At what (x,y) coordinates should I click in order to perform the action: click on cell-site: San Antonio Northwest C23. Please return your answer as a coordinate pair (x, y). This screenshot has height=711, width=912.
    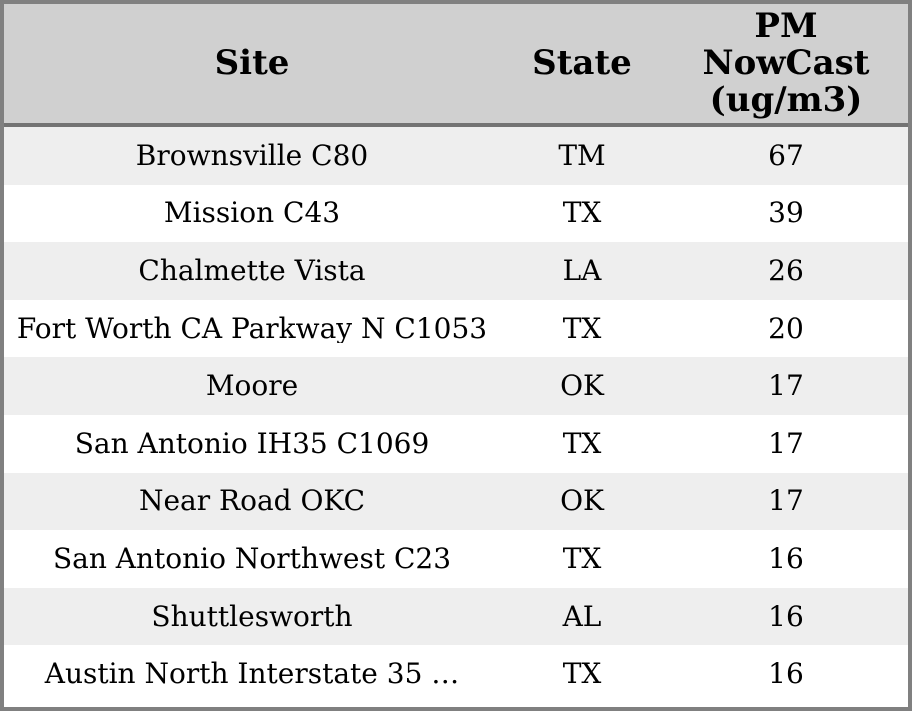
    Looking at the image, I should click on (252, 558).